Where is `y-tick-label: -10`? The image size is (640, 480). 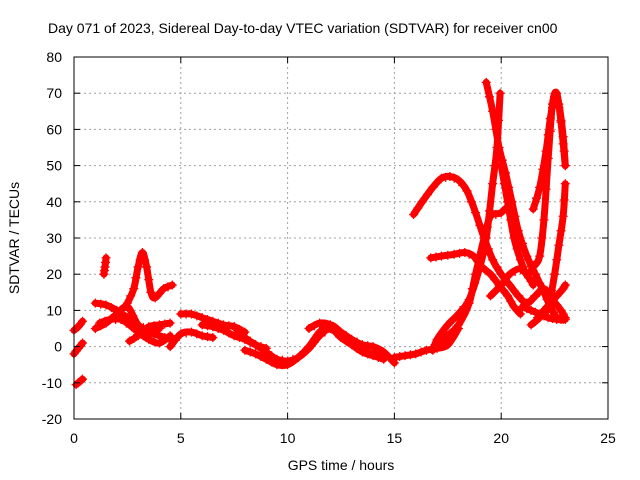
y-tick-label: -10 is located at coordinates (52, 383).